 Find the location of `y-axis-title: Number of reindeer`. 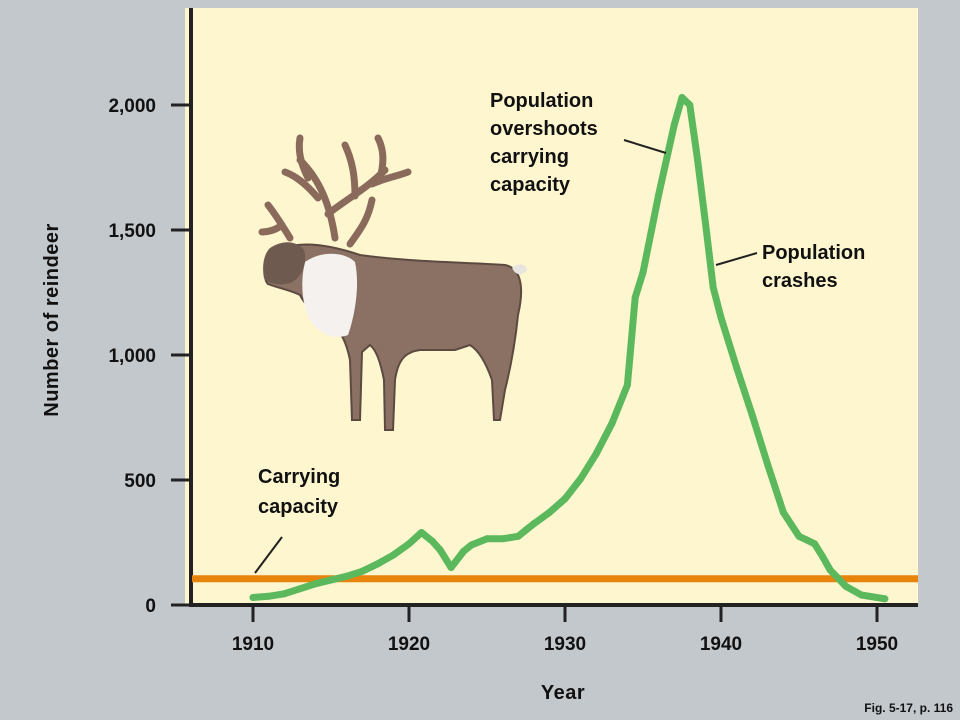

y-axis-title: Number of reindeer is located at coordinates (52, 319).